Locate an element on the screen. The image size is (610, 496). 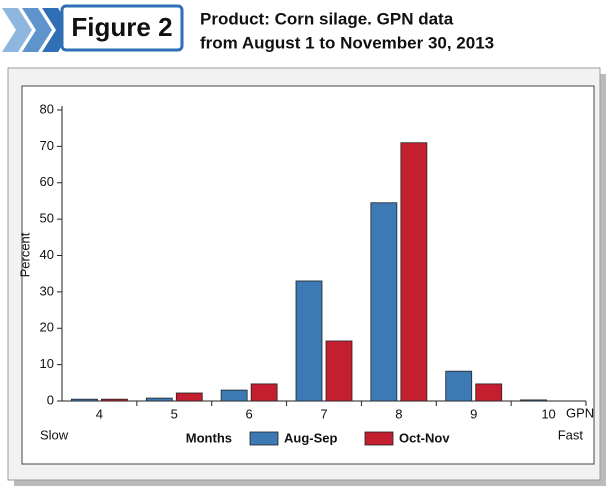
legend-label: Oct-Nov is located at coordinates (424, 437).